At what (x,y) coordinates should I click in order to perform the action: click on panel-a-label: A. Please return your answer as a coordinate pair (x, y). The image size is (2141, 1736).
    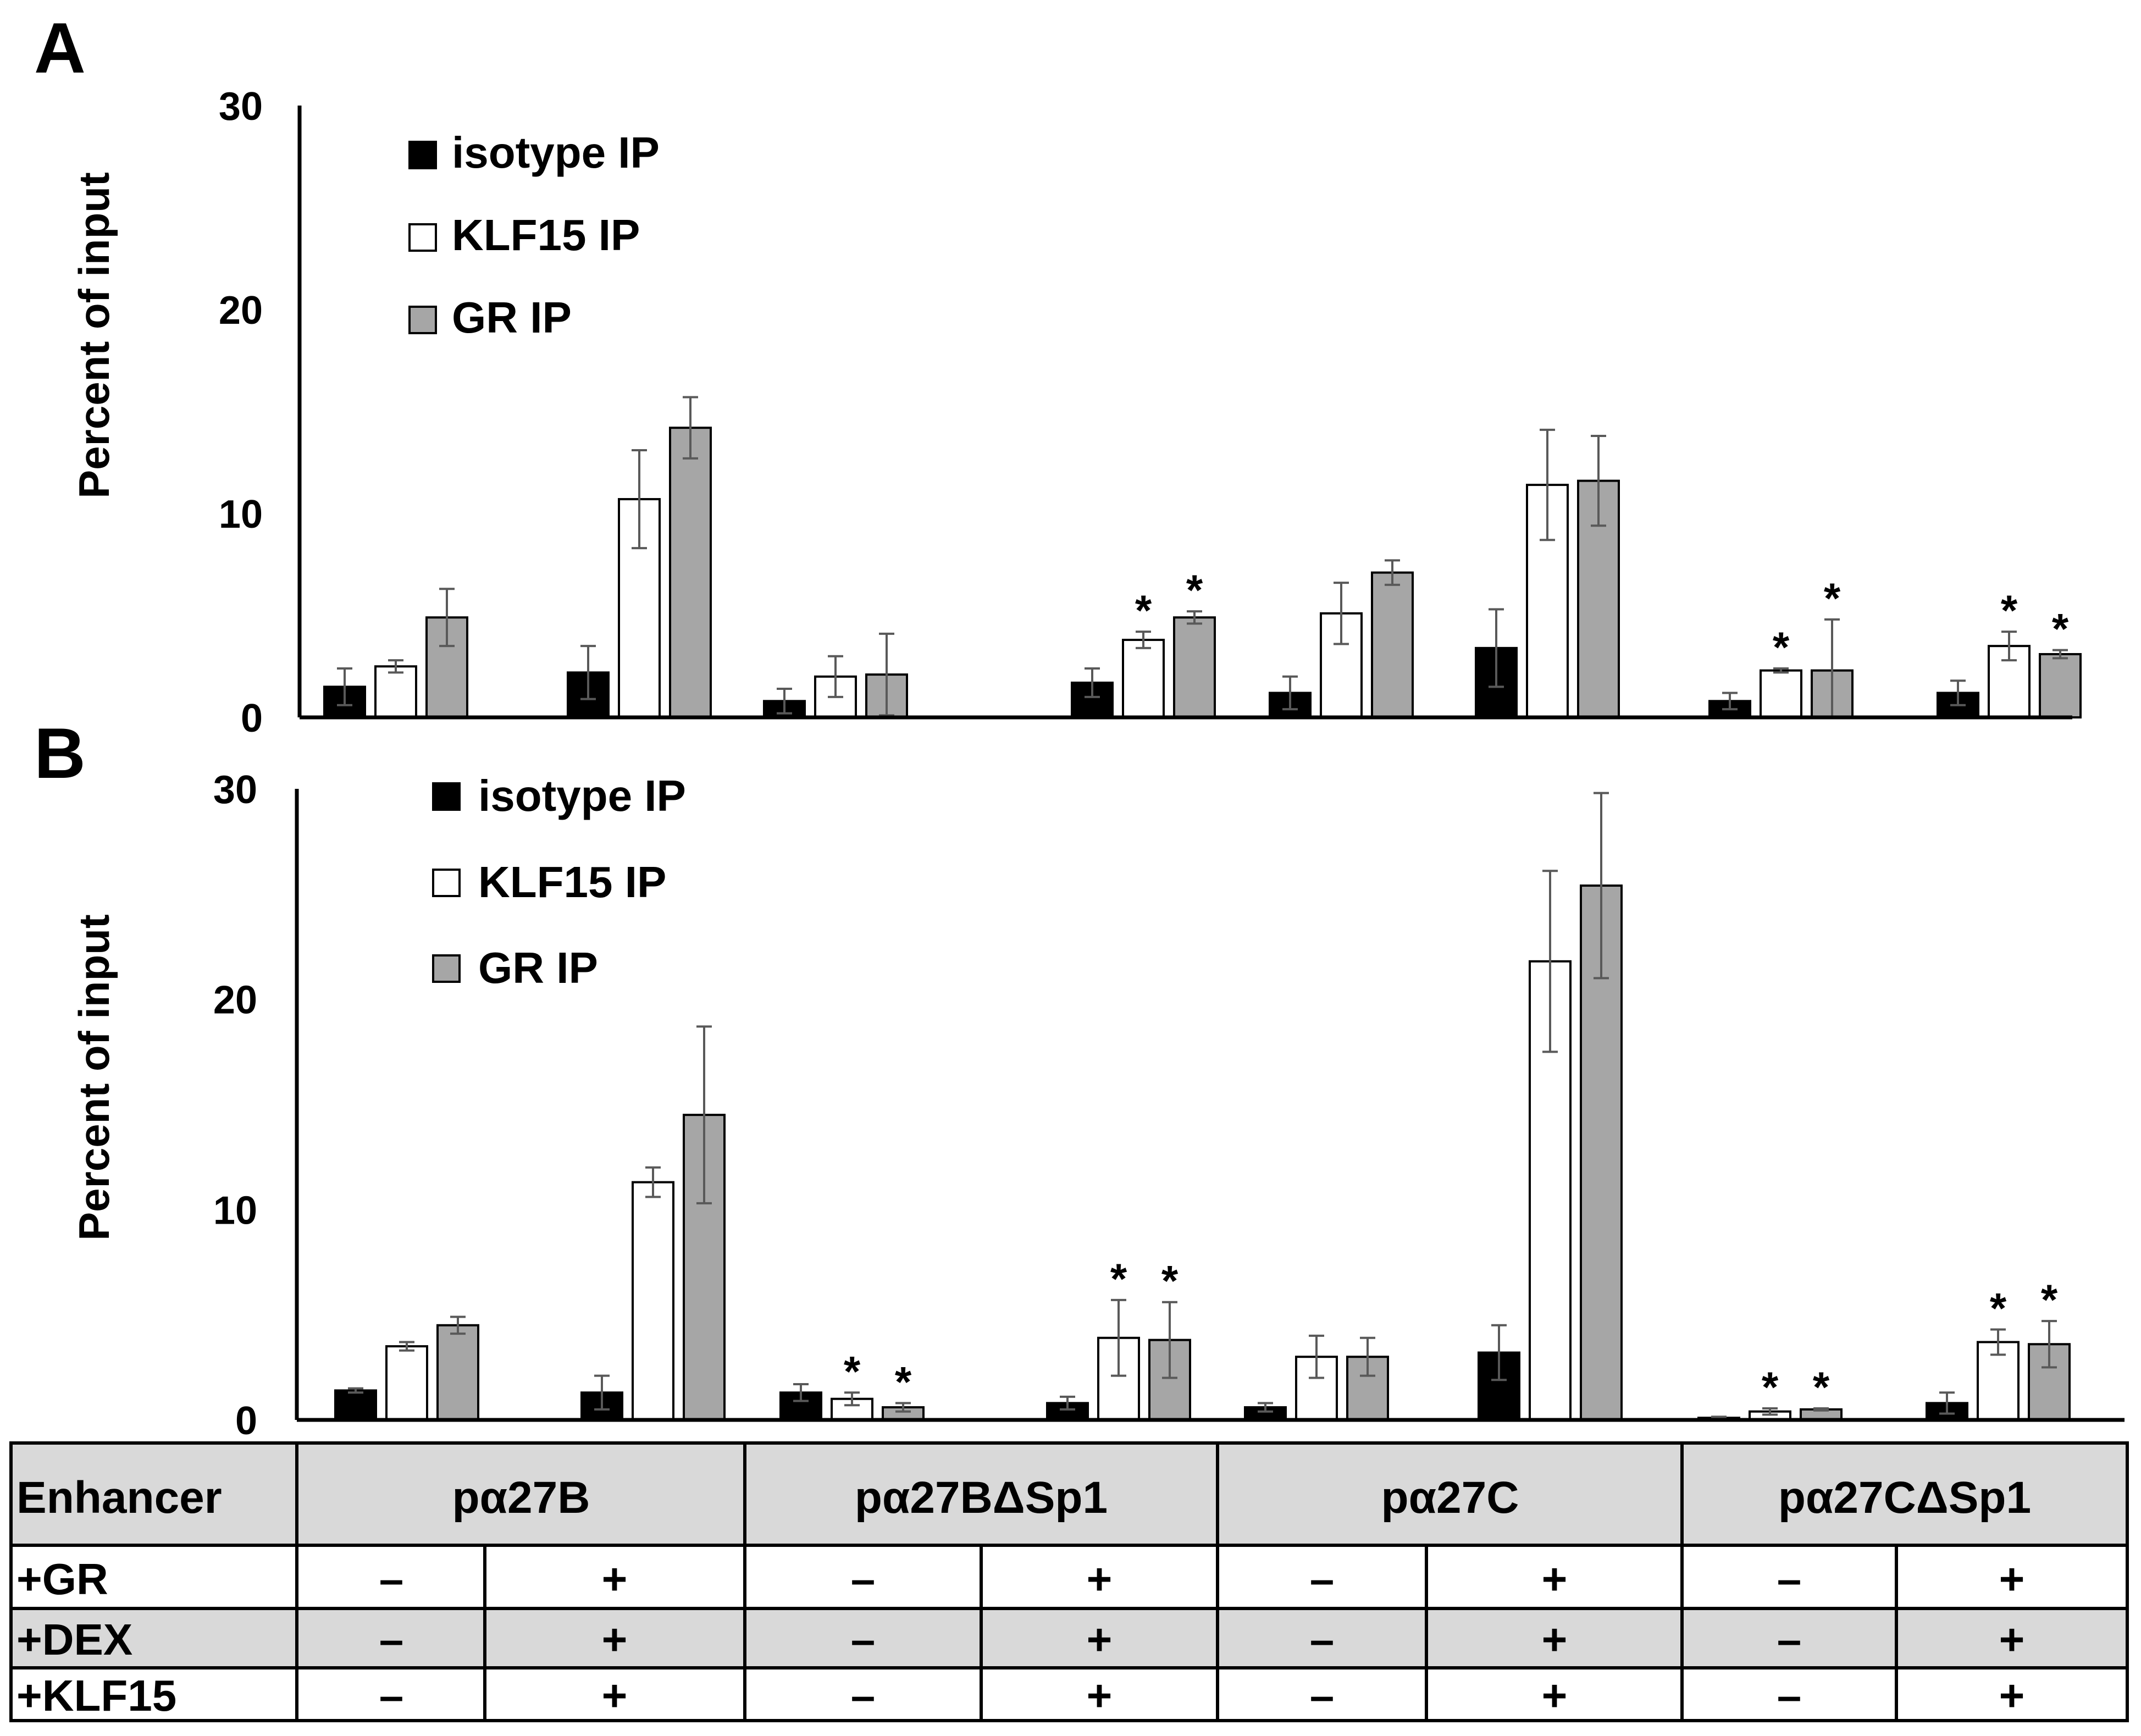
    Looking at the image, I should click on (60, 48).